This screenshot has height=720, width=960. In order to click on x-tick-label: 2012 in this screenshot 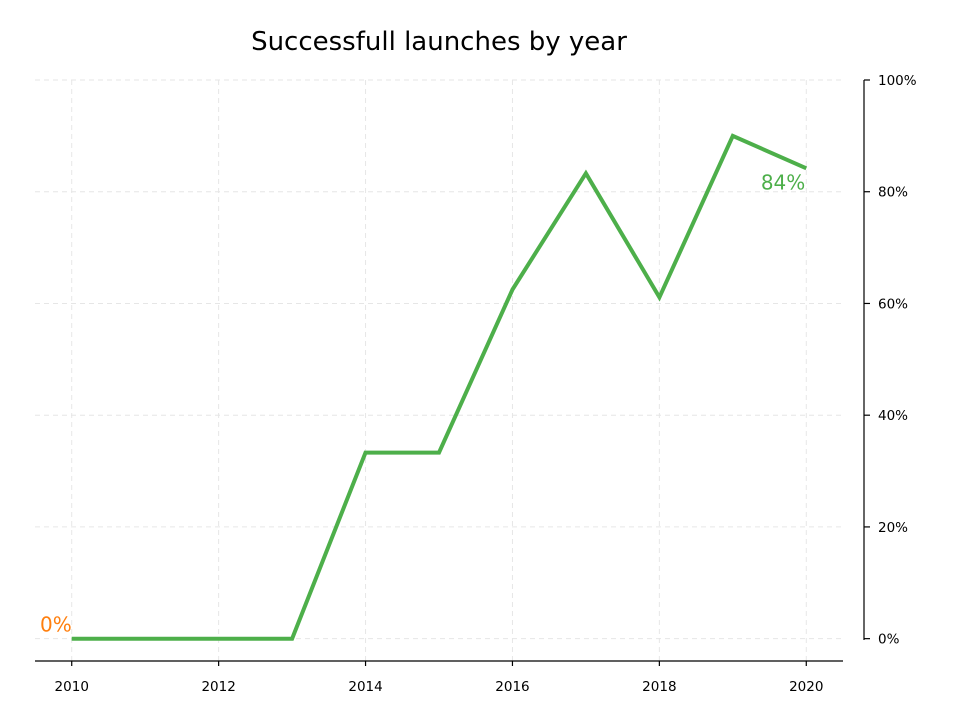, I will do `click(218, 687)`.